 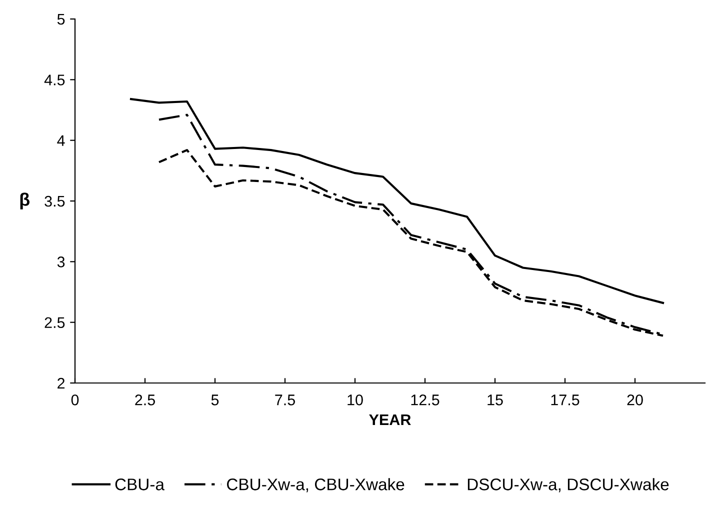 I want to click on y-tick-label: 3.5, so click(x=54, y=201).